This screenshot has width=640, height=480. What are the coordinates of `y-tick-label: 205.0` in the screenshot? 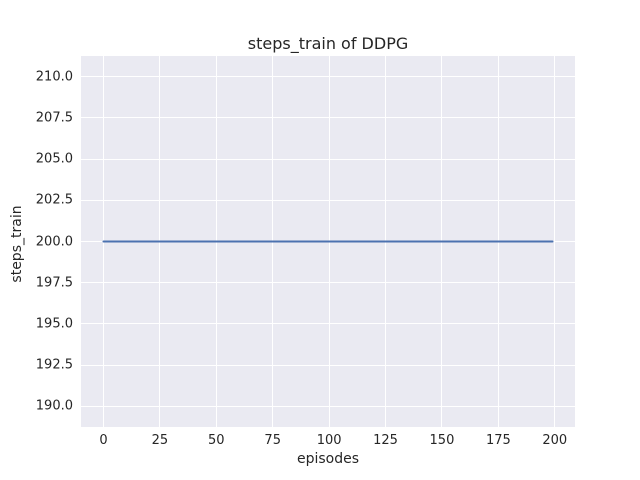 It's located at (54, 159).